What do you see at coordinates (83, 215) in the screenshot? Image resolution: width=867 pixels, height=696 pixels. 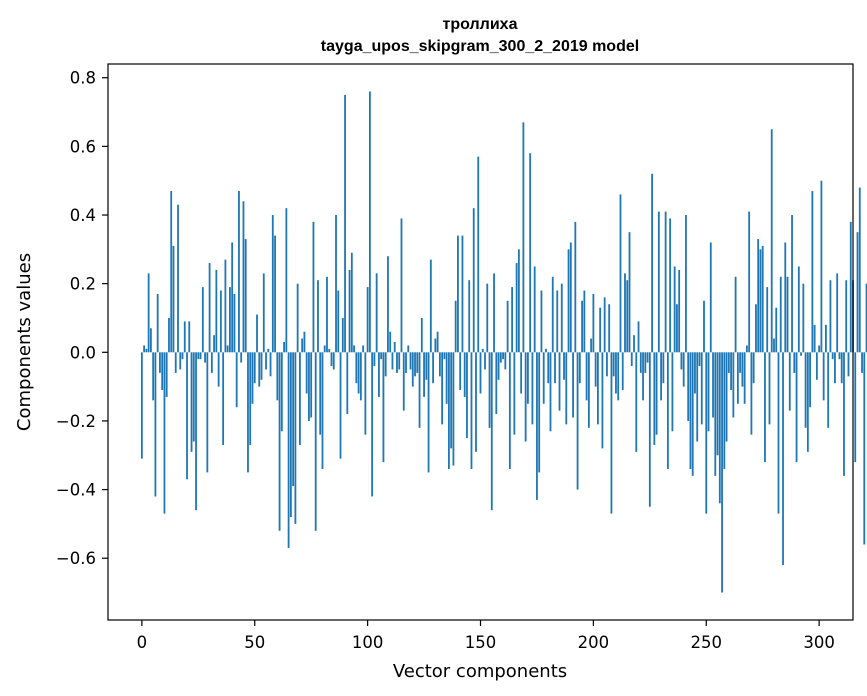 I see `y-tick-label: 0.4` at bounding box center [83, 215].